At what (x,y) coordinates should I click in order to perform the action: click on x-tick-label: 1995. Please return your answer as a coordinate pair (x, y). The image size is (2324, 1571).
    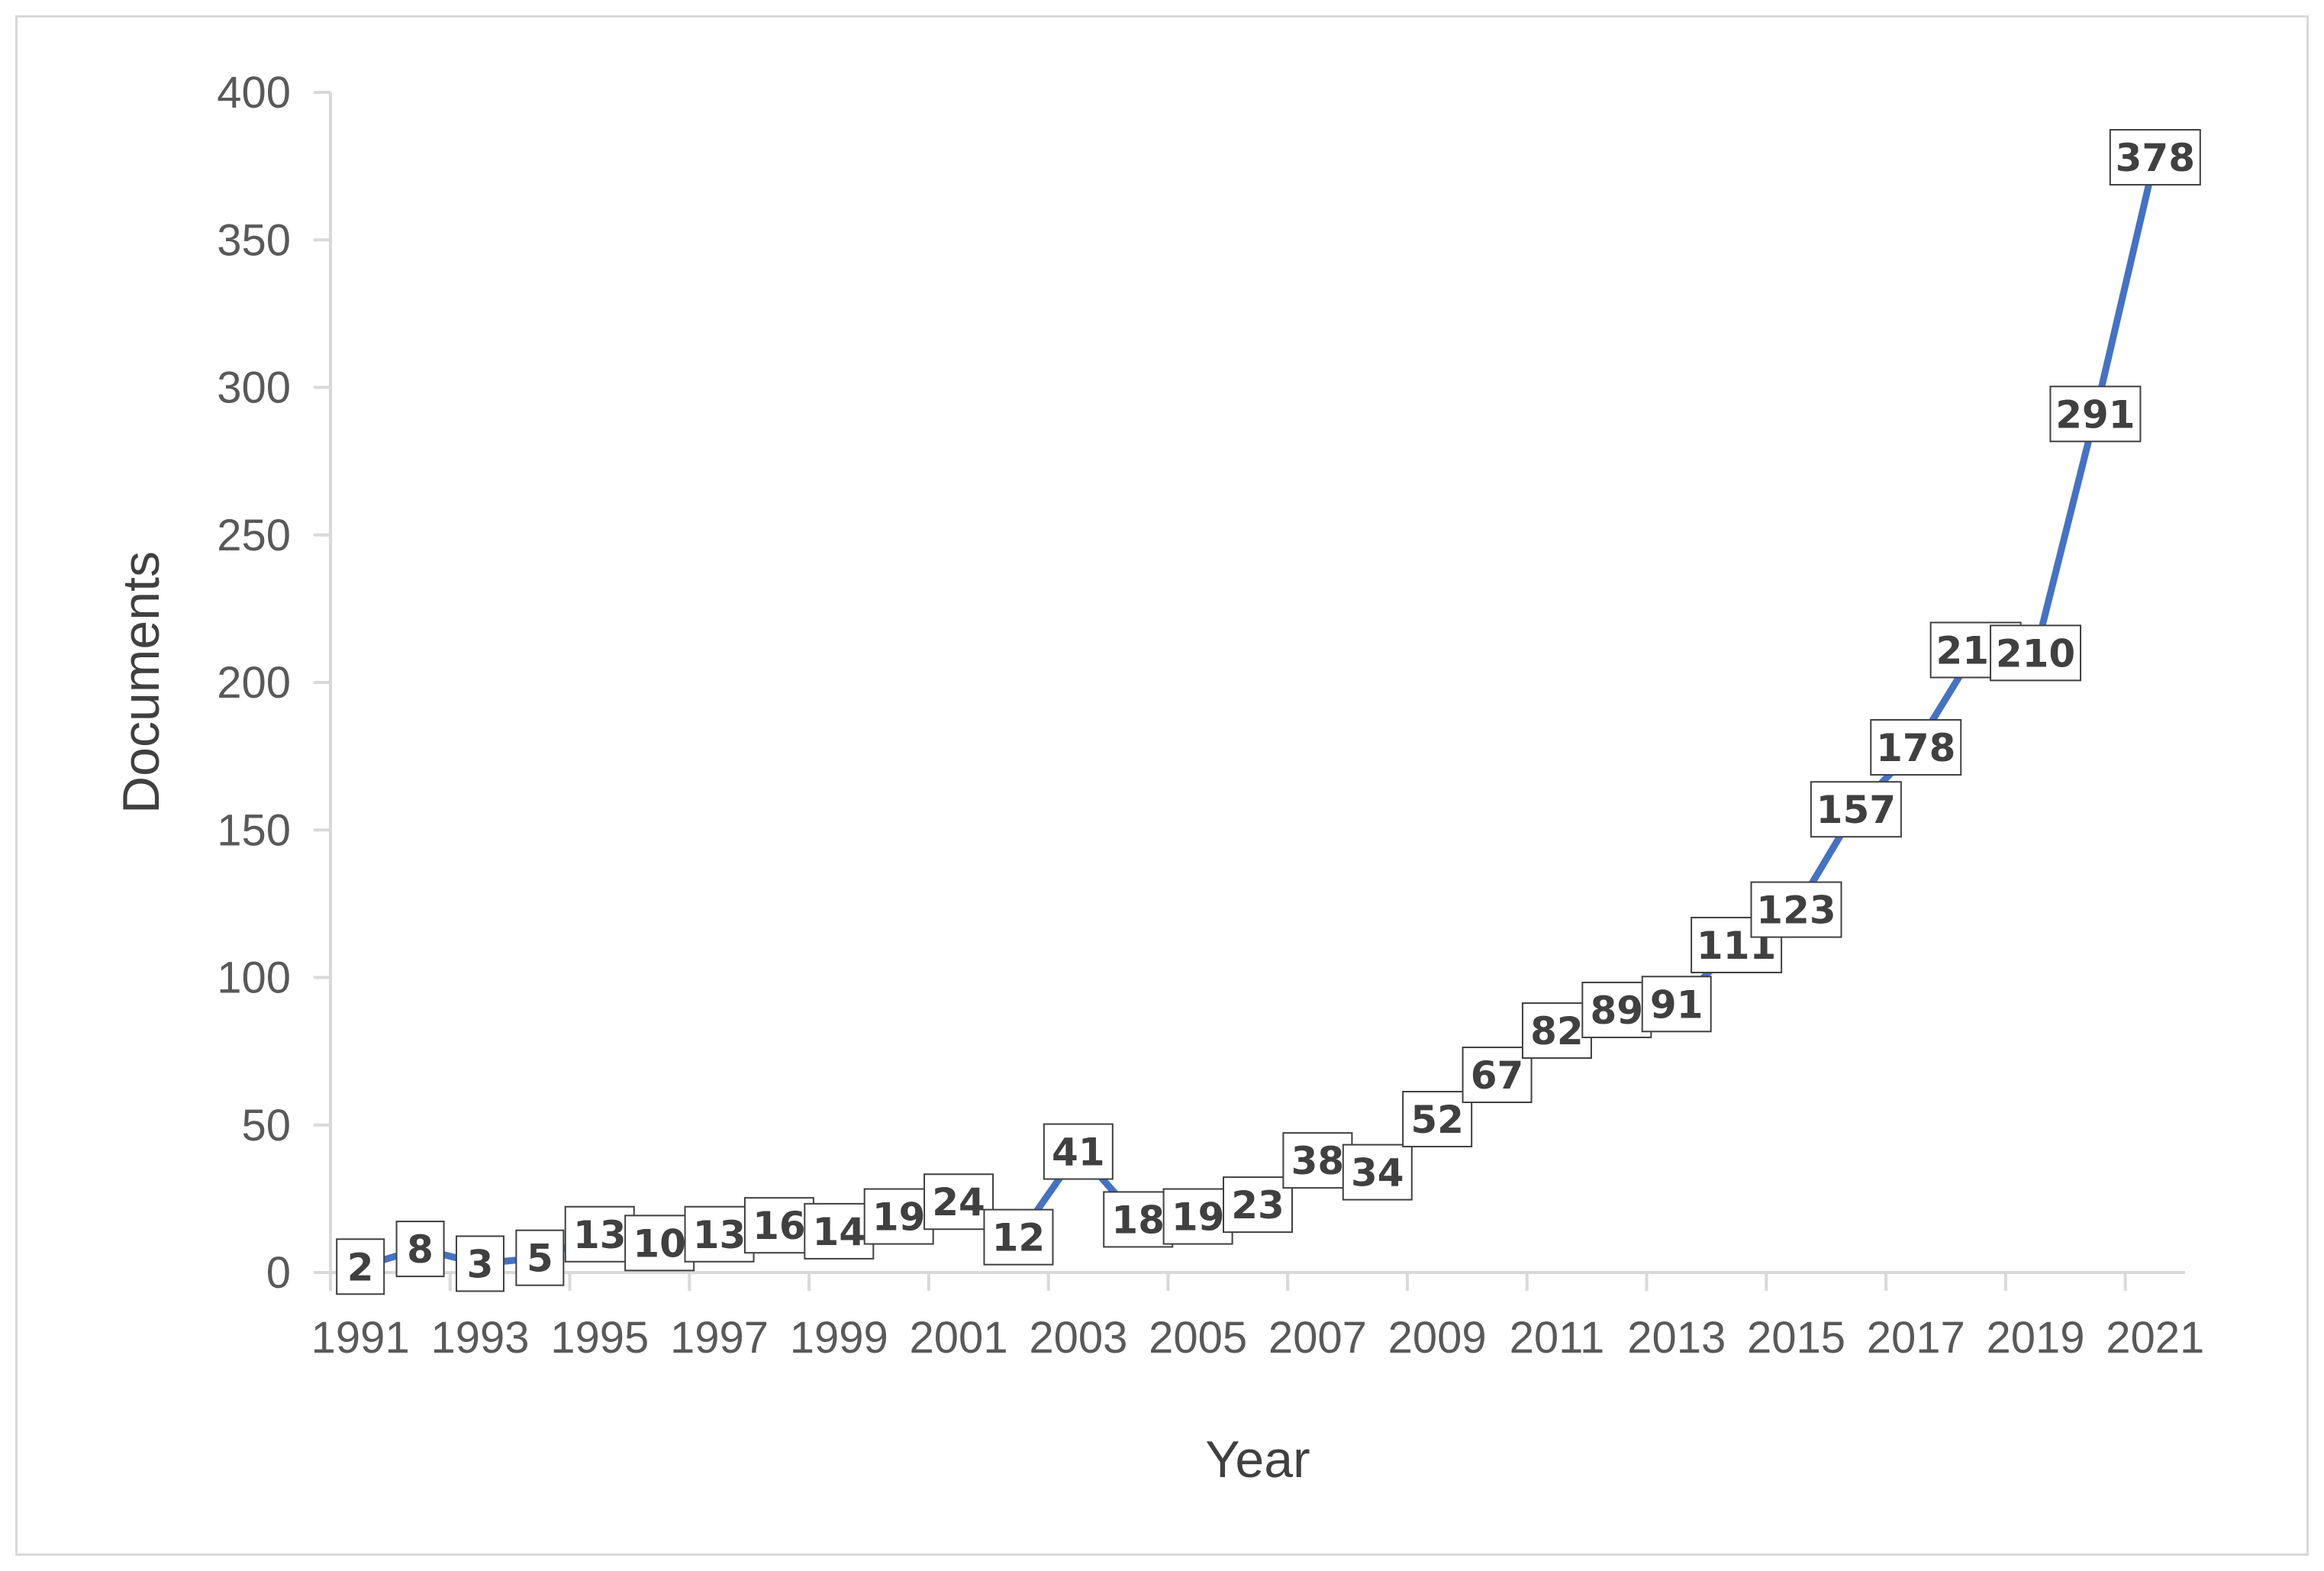
    Looking at the image, I should click on (600, 1338).